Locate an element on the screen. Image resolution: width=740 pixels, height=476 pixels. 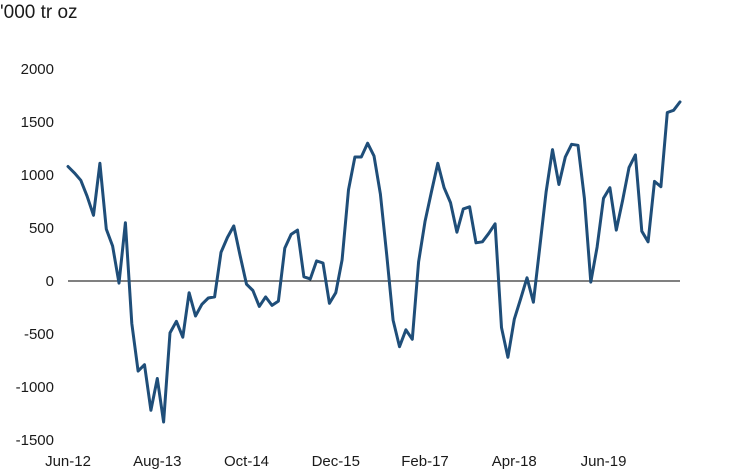
y-tick-label: 0 is located at coordinates (50, 281).